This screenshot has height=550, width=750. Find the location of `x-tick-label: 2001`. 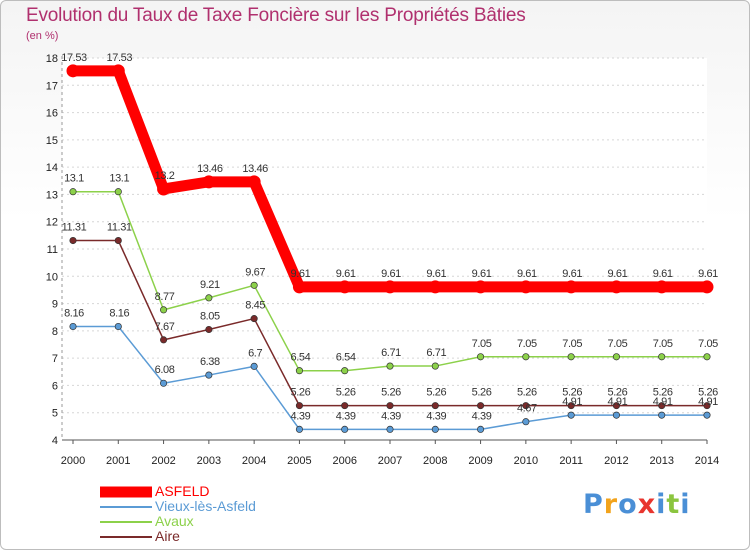

x-tick-label: 2001 is located at coordinates (118, 461).